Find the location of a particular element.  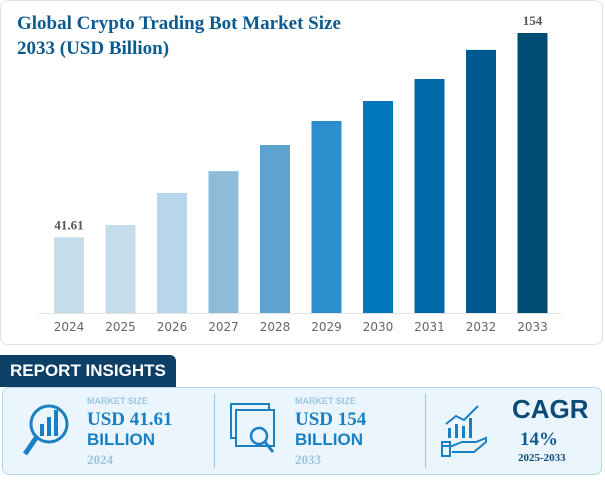

insight-value: USD 154 is located at coordinates (331, 419).